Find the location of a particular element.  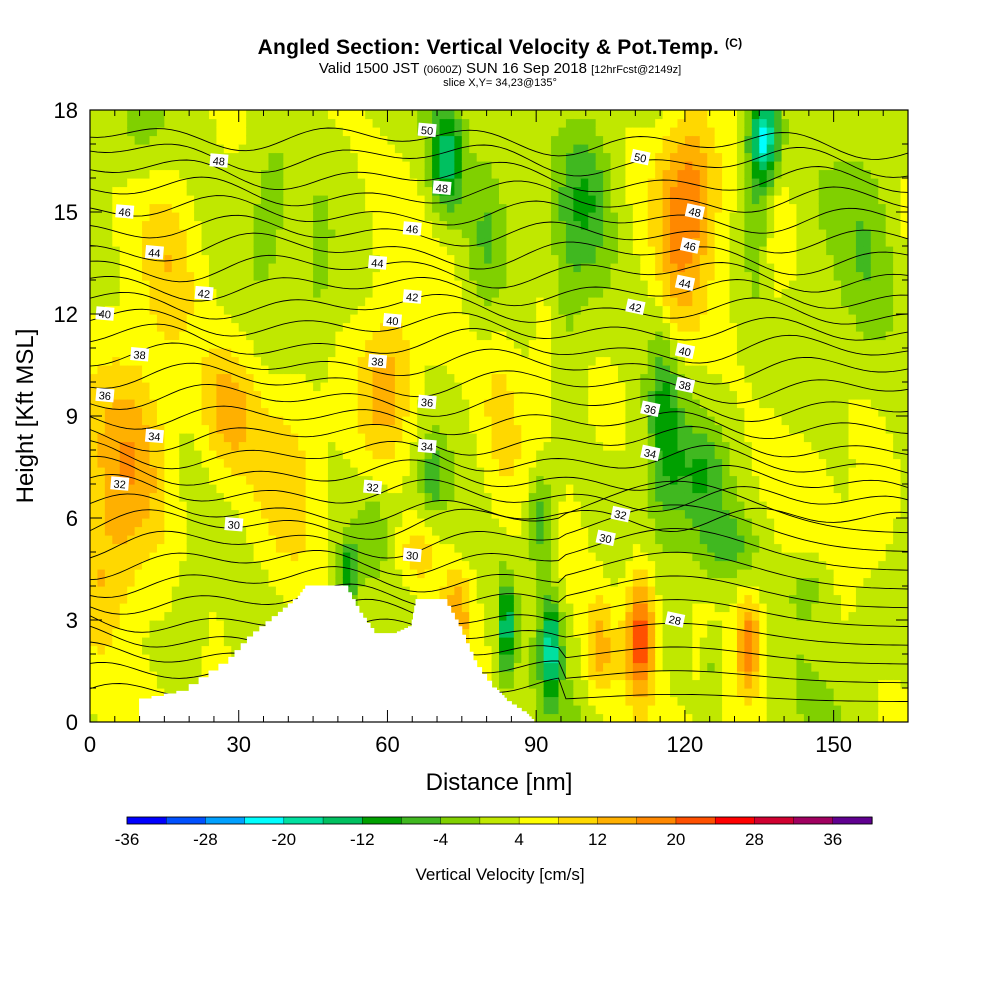

slice-info: slice X,Y= 34,23@135° is located at coordinates (500, 83).